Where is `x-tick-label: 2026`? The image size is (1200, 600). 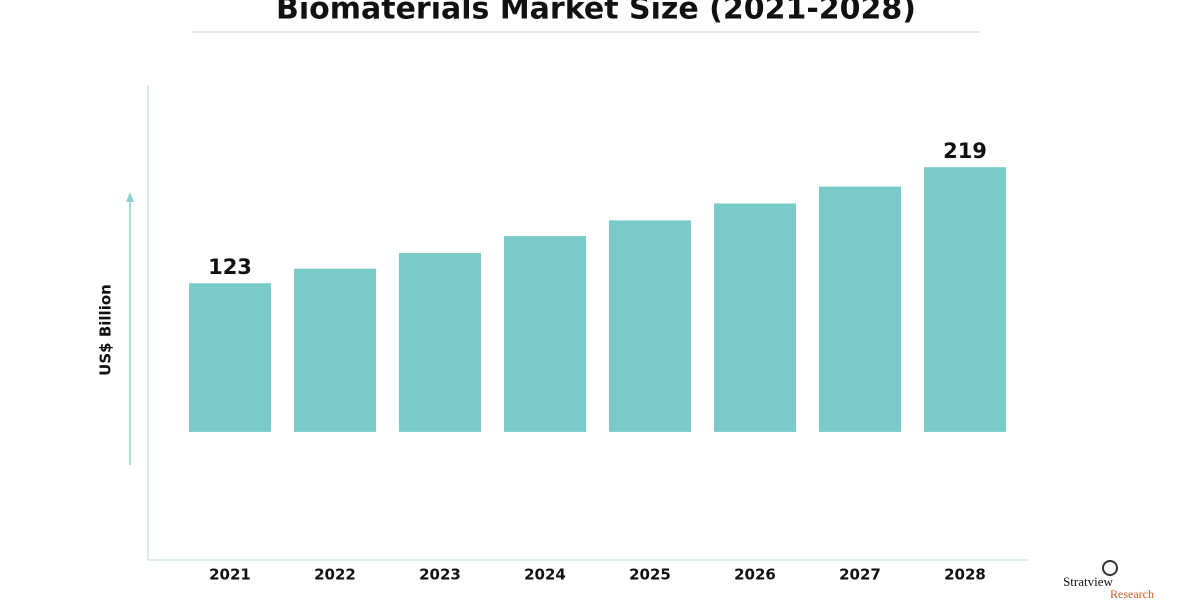
x-tick-label: 2026 is located at coordinates (755, 575).